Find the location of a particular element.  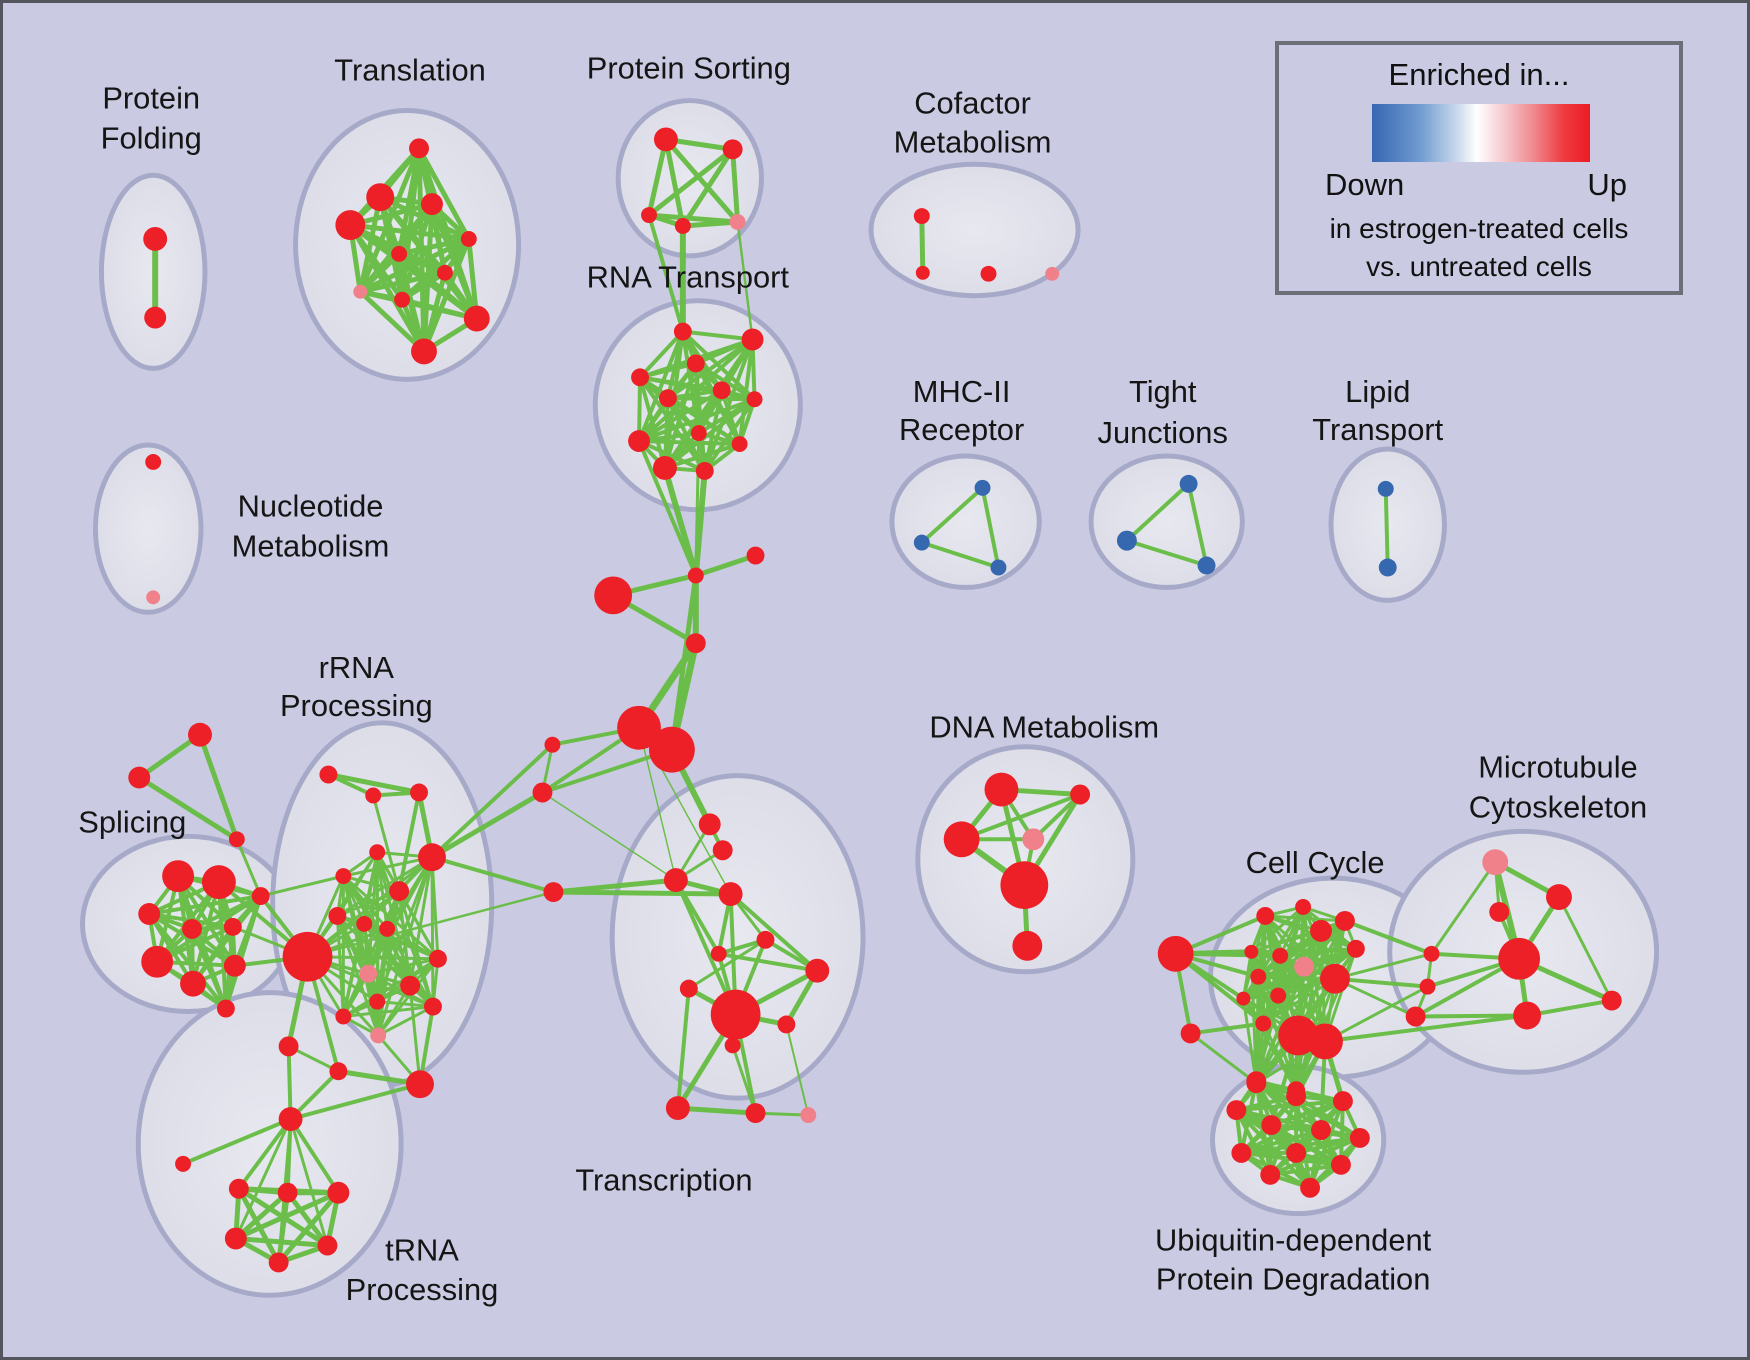

gene-set-node-TN4 is located at coordinates (183, 1163).